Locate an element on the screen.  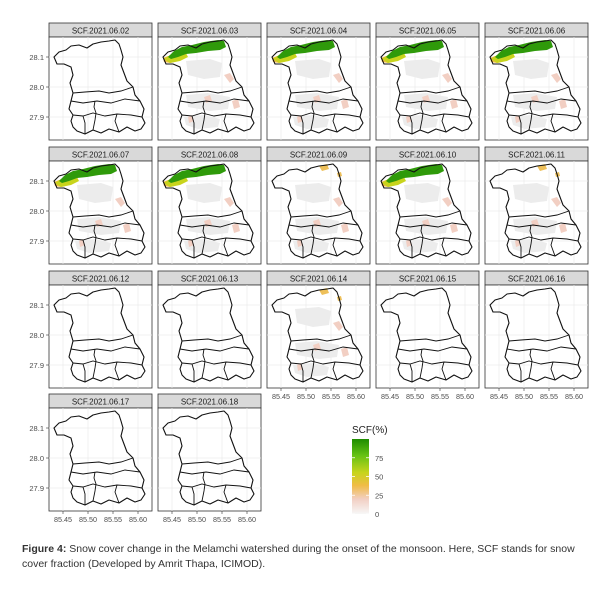
facet-panel: SCF.2021.06.02 is located at coordinates (100, 81).